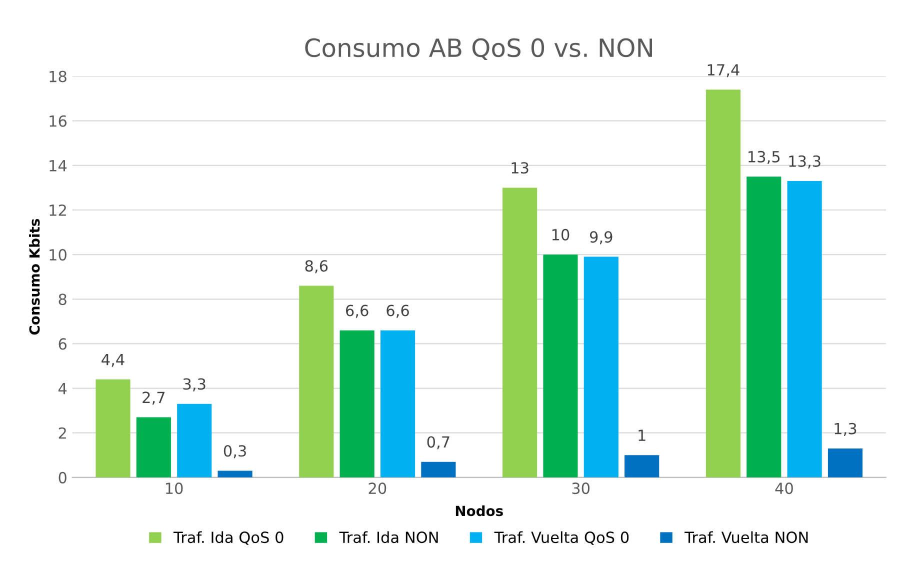 This screenshot has height=565, width=904. I want to click on y-tick-label: 18, so click(58, 76).